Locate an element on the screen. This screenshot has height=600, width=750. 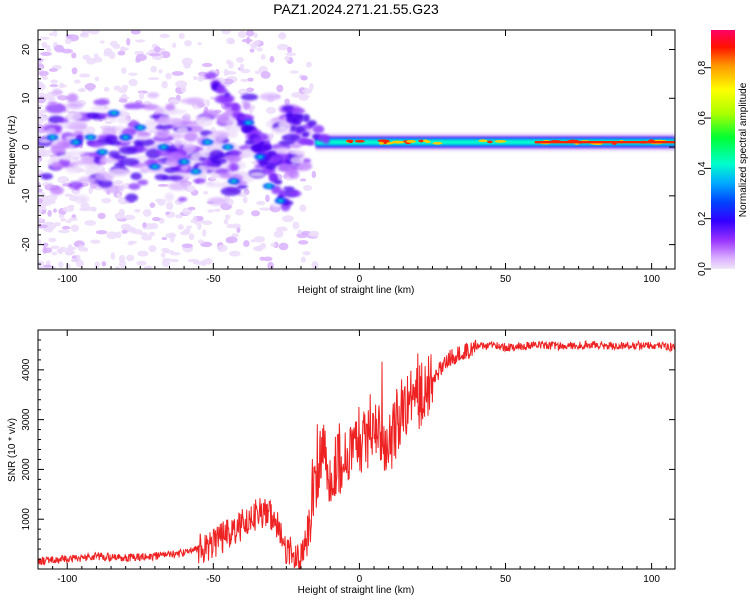
spectrogram-x-tick-label: -100 is located at coordinates (67, 279).